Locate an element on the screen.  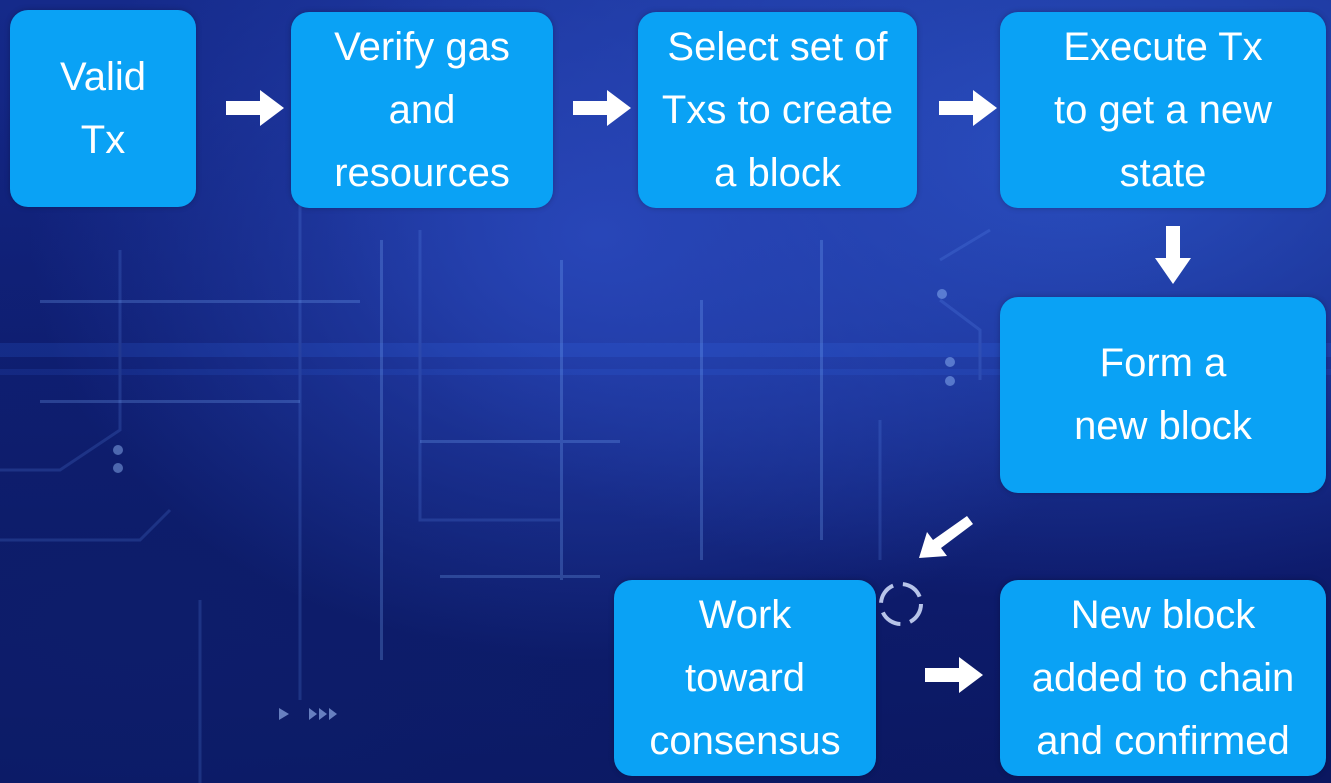
step-new-block-added-line-2: added to chain is located at coordinates (1163, 677).